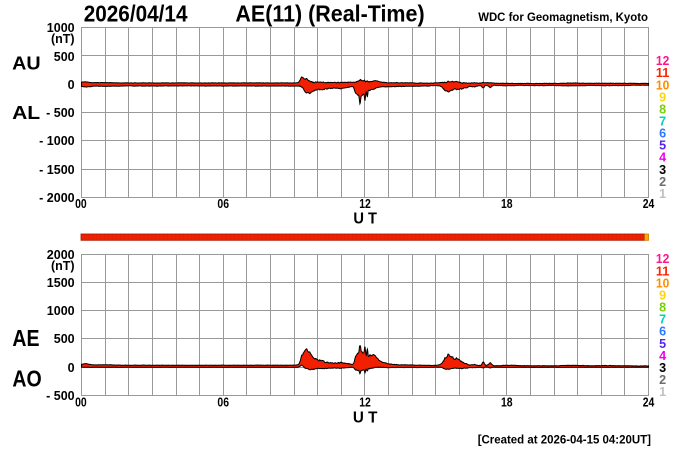 This screenshot has height=450, width=700. What do you see at coordinates (329, 13) in the screenshot?
I see `svg-text: AE(11) (Real-Time)` at bounding box center [329, 13].